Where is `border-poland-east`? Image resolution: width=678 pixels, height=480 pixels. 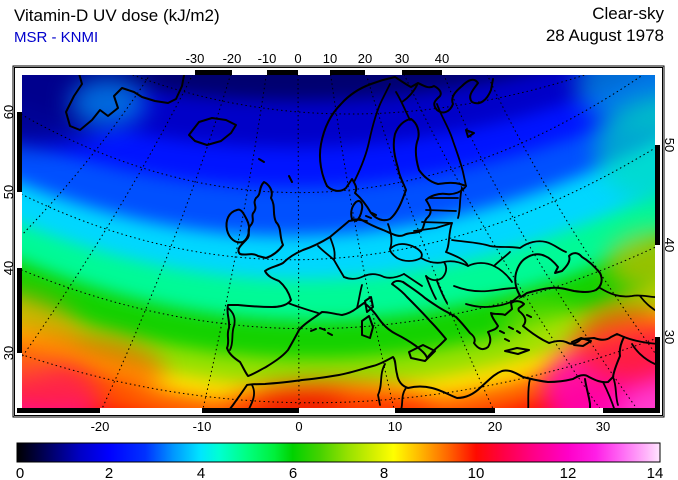
border-poland-east is located at coordinates (433, 237).